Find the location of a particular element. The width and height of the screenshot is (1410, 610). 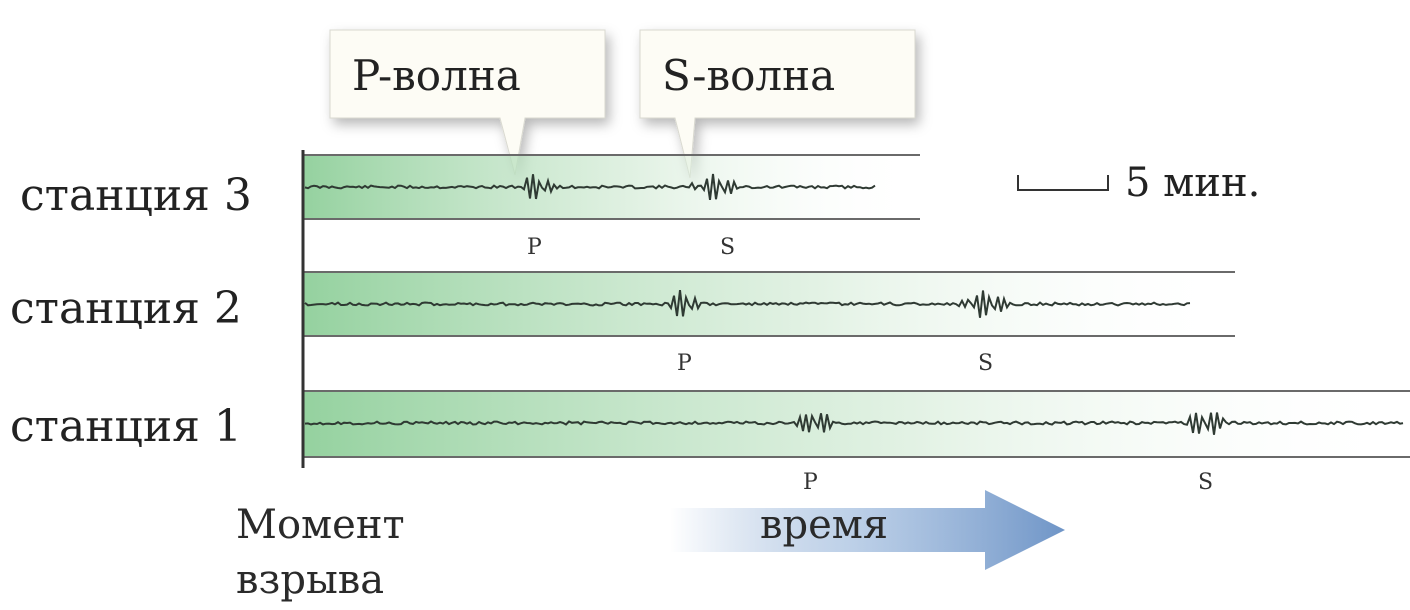

scale-bar is located at coordinates (1063, 183).